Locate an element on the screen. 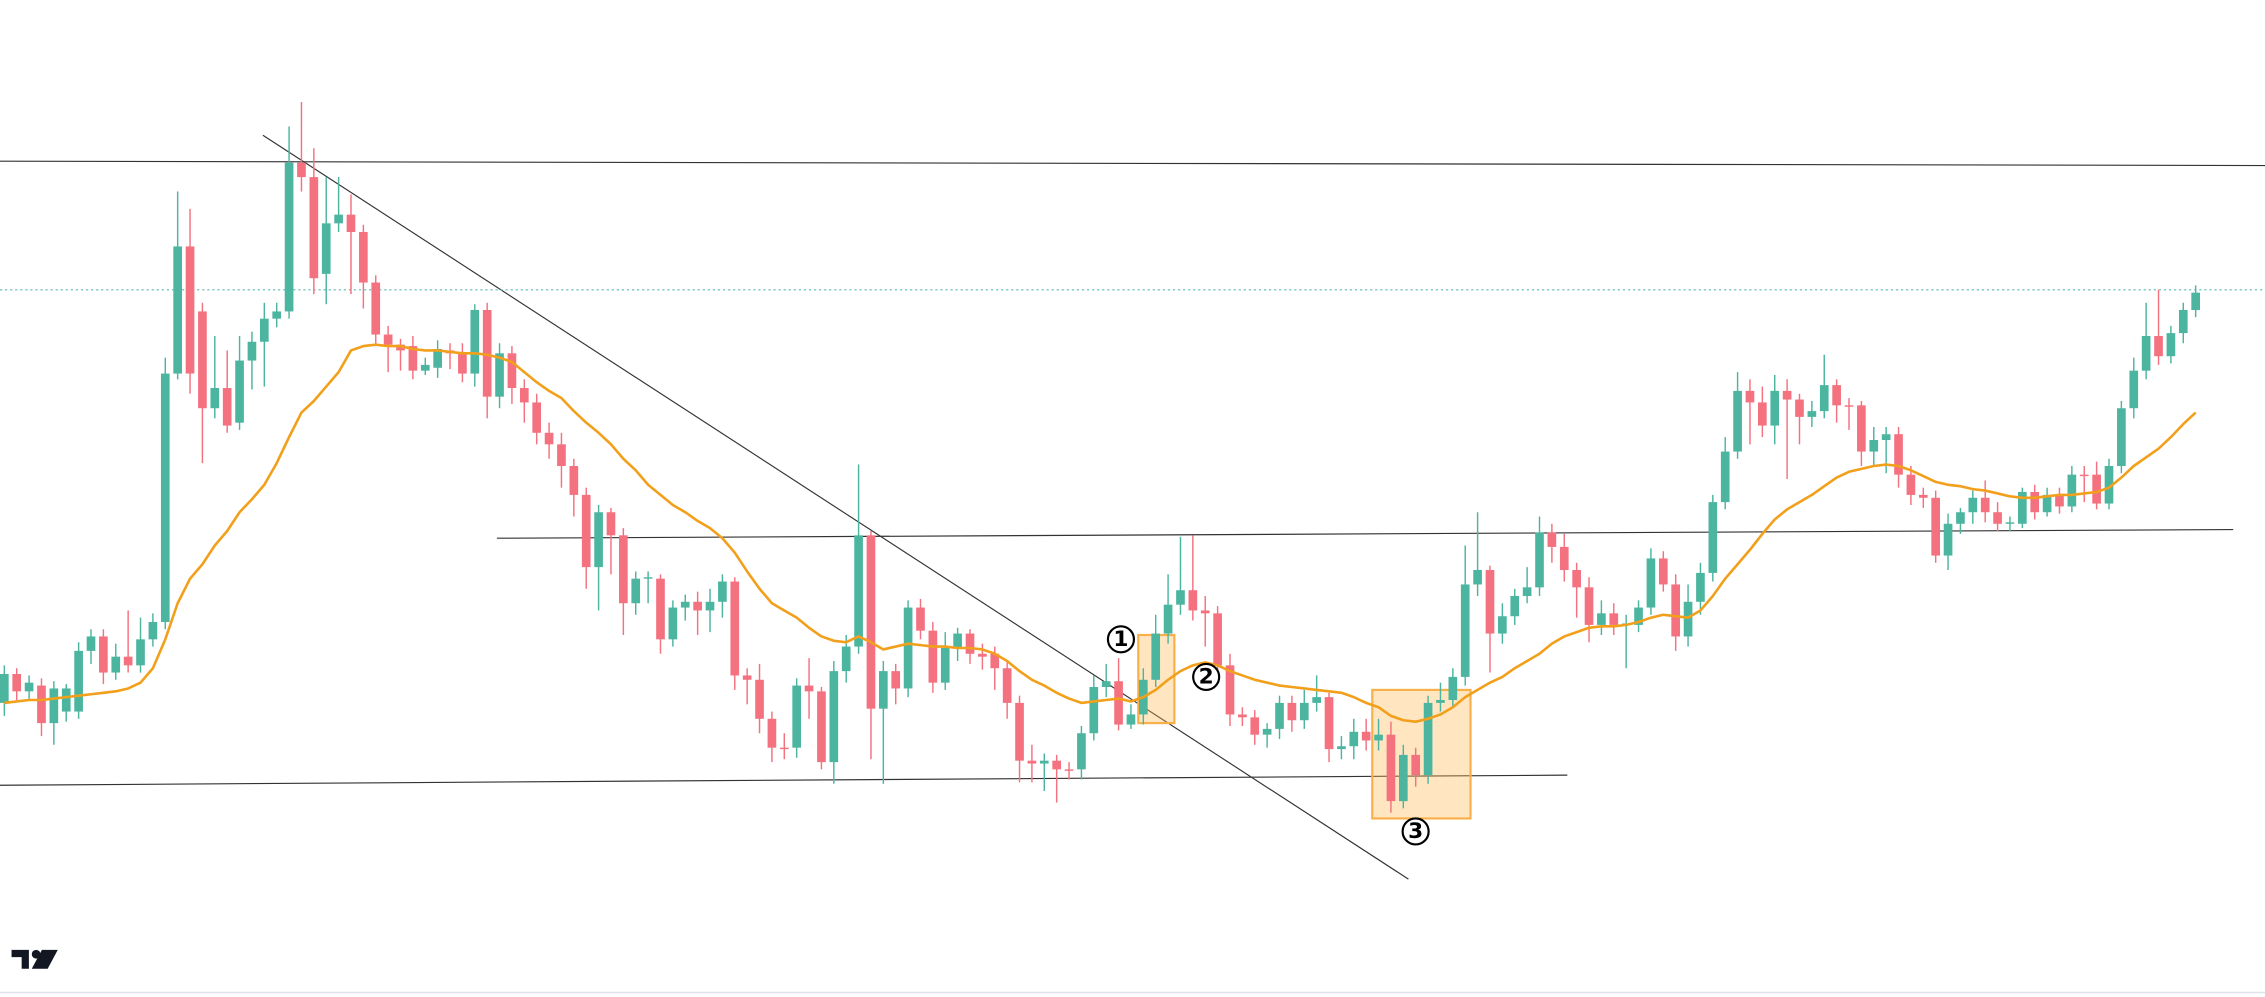 This screenshot has width=2265, height=997. support-line is located at coordinates (784, 780).